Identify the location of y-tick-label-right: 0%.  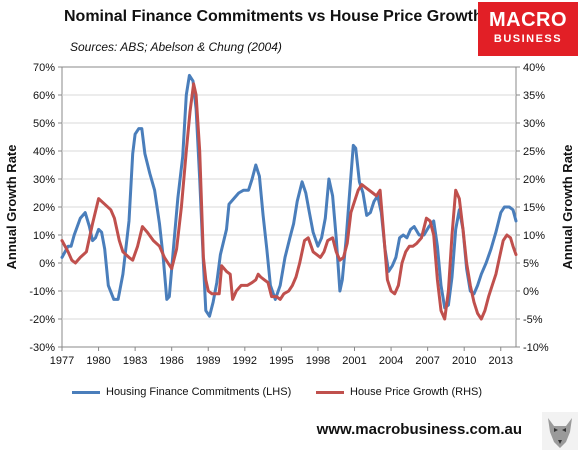
(531, 292).